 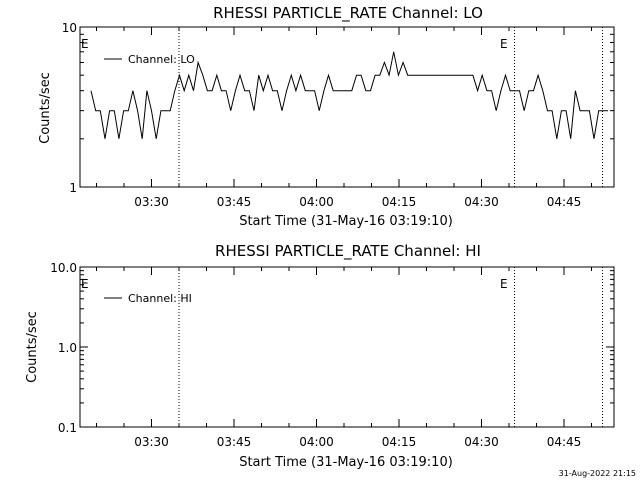 I want to click on hi-xtick-label: 04:15, so click(x=399, y=442).